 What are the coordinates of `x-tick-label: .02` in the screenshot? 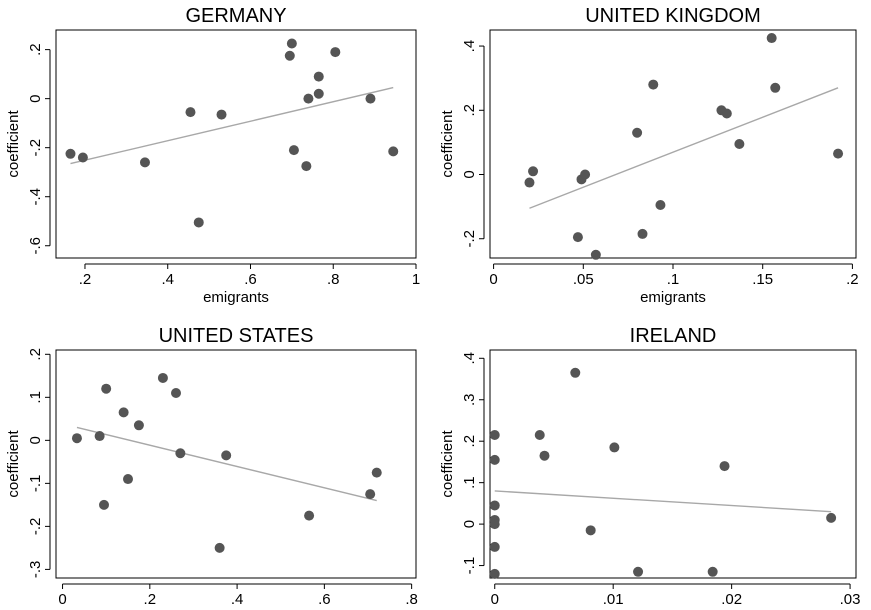 It's located at (731, 599).